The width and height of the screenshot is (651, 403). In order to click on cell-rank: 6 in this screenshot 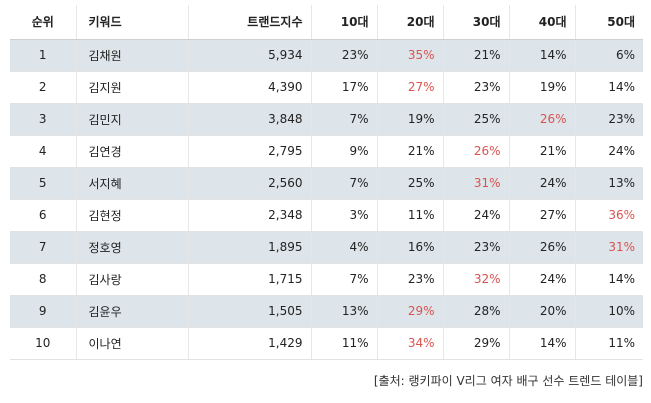, I will do `click(43, 215)`.